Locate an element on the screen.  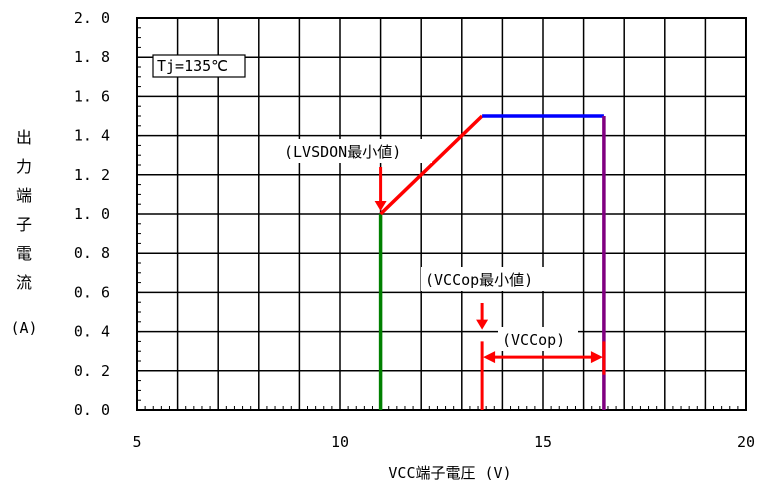
x-tick-label: 10 is located at coordinates (340, 442).